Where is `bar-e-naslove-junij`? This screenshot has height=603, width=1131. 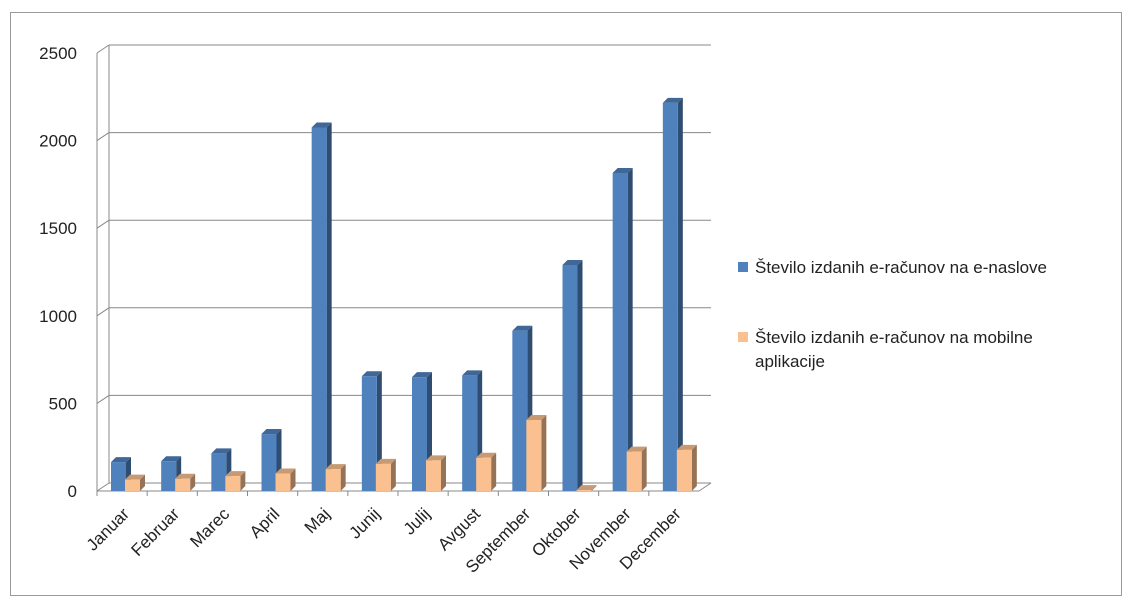 bar-e-naslove-junij is located at coordinates (371, 431).